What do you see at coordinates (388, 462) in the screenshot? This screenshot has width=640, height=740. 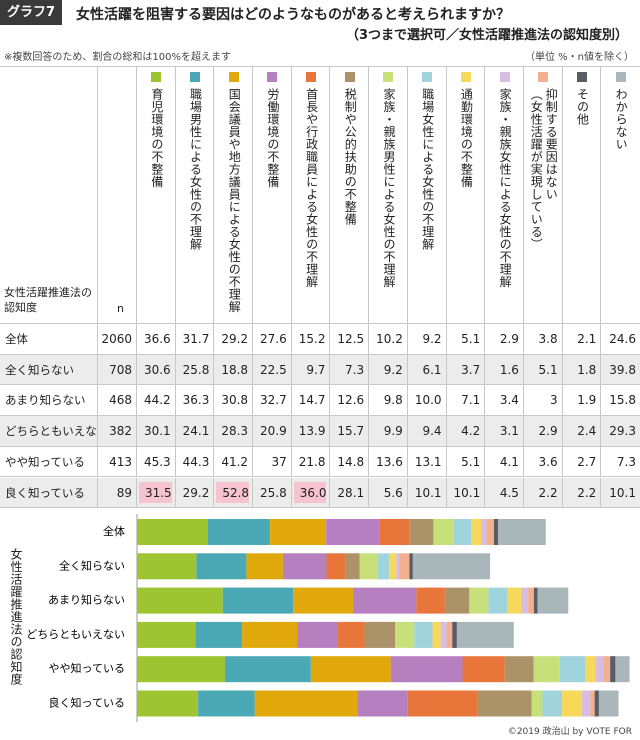 I see `value-cell: 13.6` at bounding box center [388, 462].